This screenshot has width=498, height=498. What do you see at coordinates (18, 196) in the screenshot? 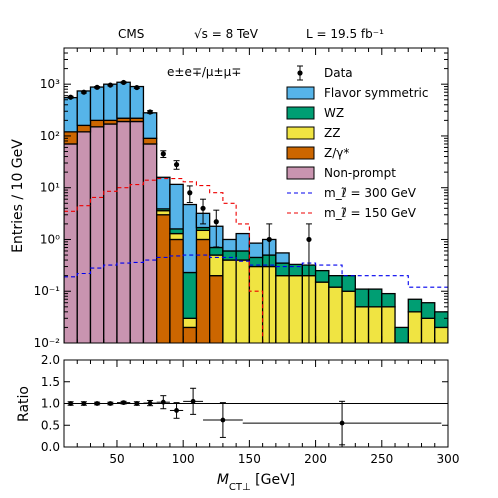
I see `y-axis-title: Entries / 10 GeV` at bounding box center [18, 196].